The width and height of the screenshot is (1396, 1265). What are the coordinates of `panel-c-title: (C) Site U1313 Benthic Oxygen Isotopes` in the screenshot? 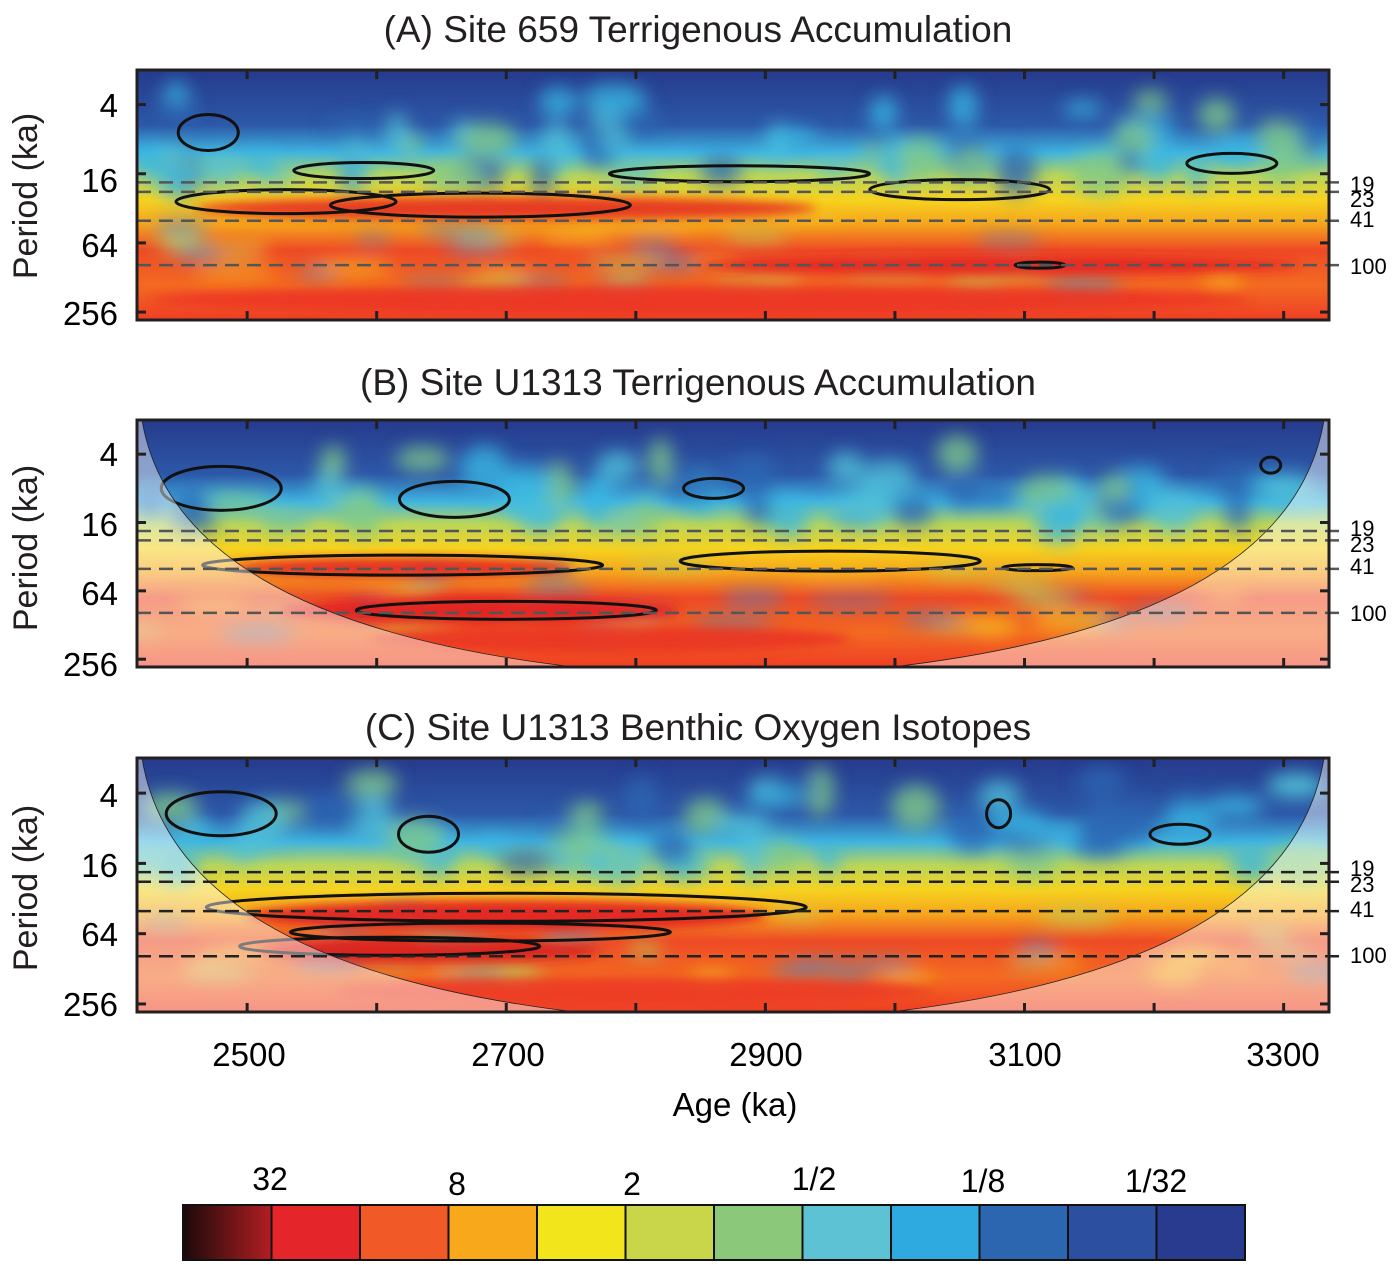 It's located at (698, 727).